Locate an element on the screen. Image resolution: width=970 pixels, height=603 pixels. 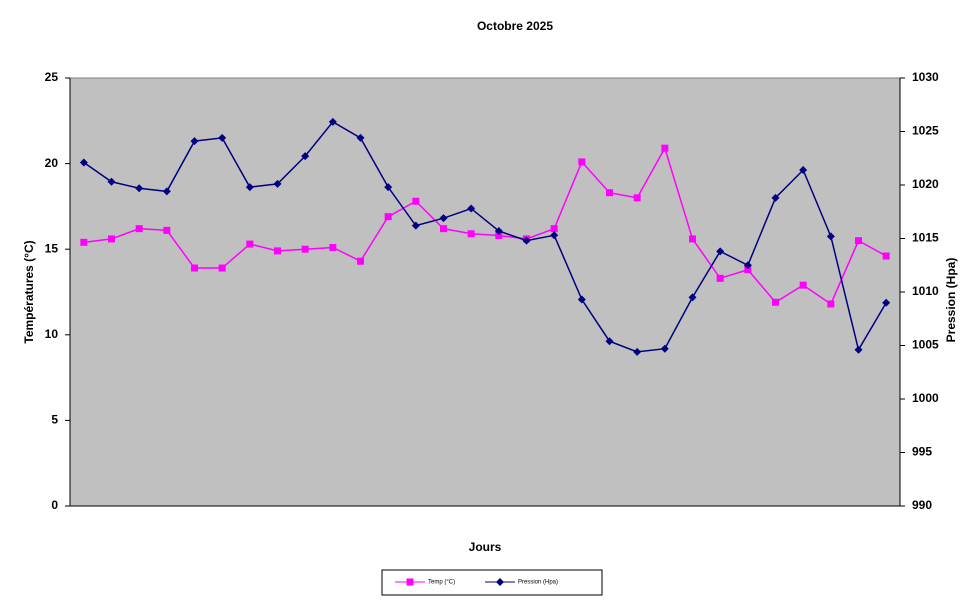
y2-tick-label: 1030 is located at coordinates (925, 77).